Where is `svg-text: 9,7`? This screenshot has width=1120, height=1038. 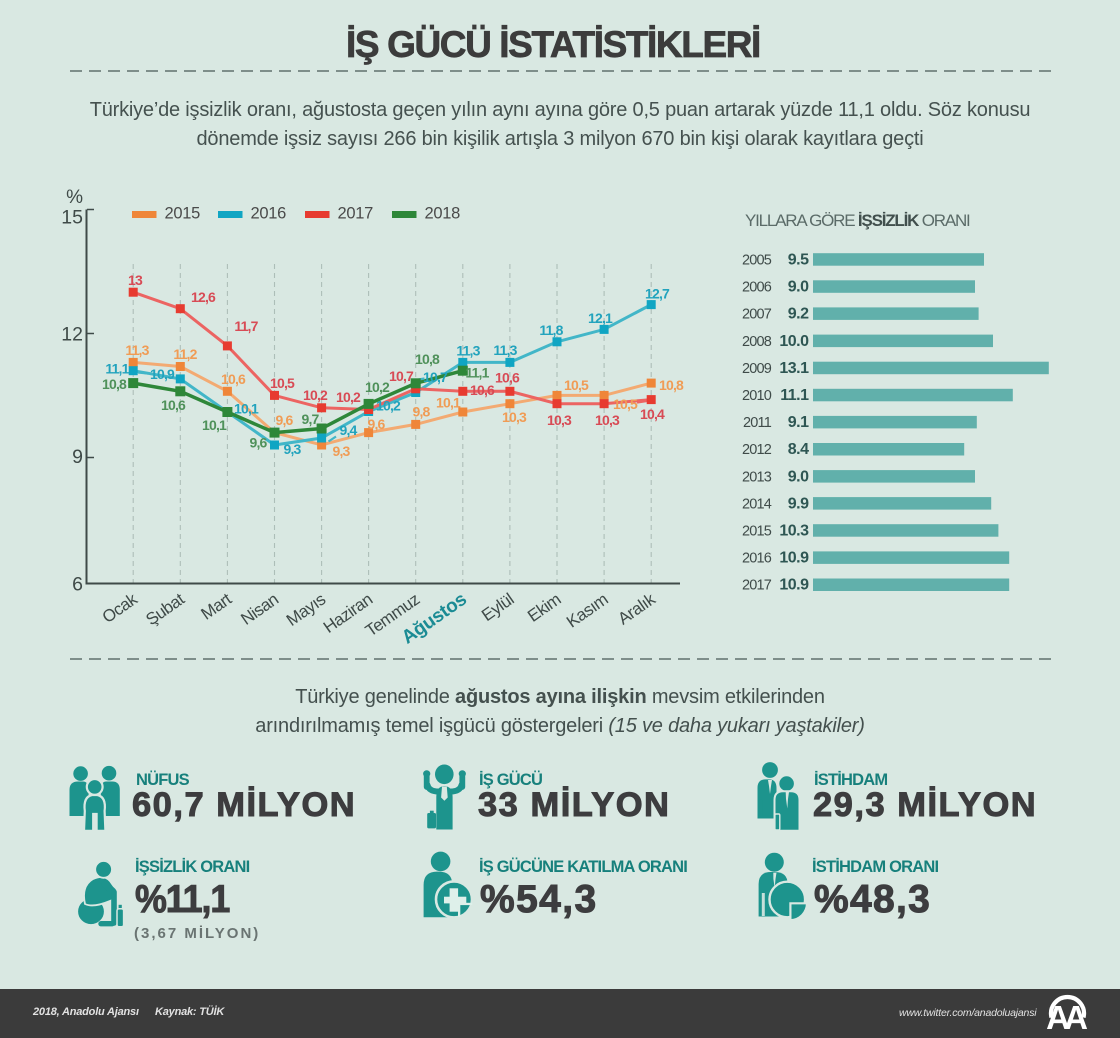 svg-text: 9,7 is located at coordinates (310, 419).